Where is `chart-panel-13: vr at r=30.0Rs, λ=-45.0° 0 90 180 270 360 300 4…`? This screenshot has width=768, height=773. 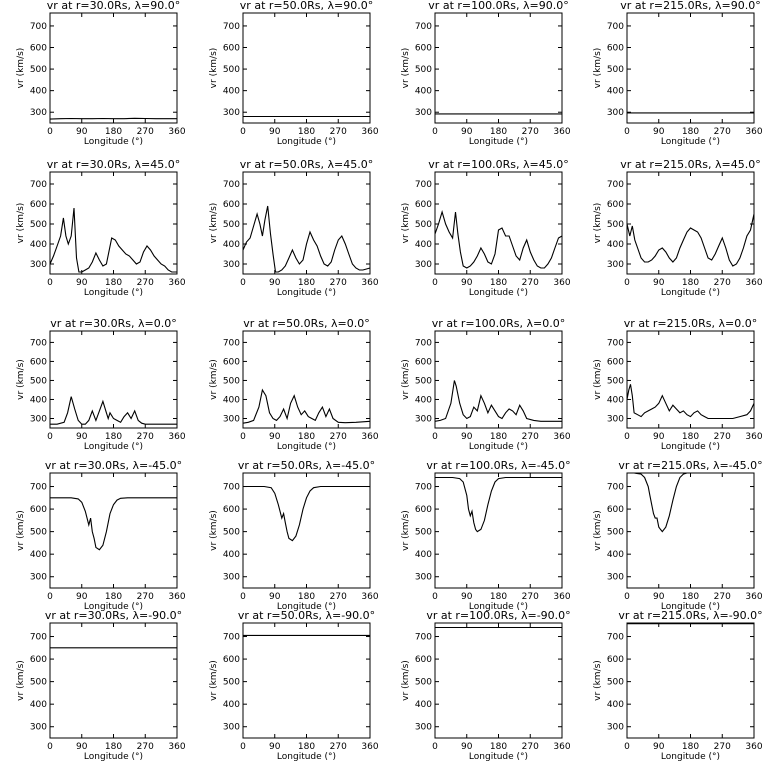
chart-panel-13: vr at r=30.0Rs, λ=-45.0° 0 90 180 270 360 300 4… is located at coordinates (101, 535).